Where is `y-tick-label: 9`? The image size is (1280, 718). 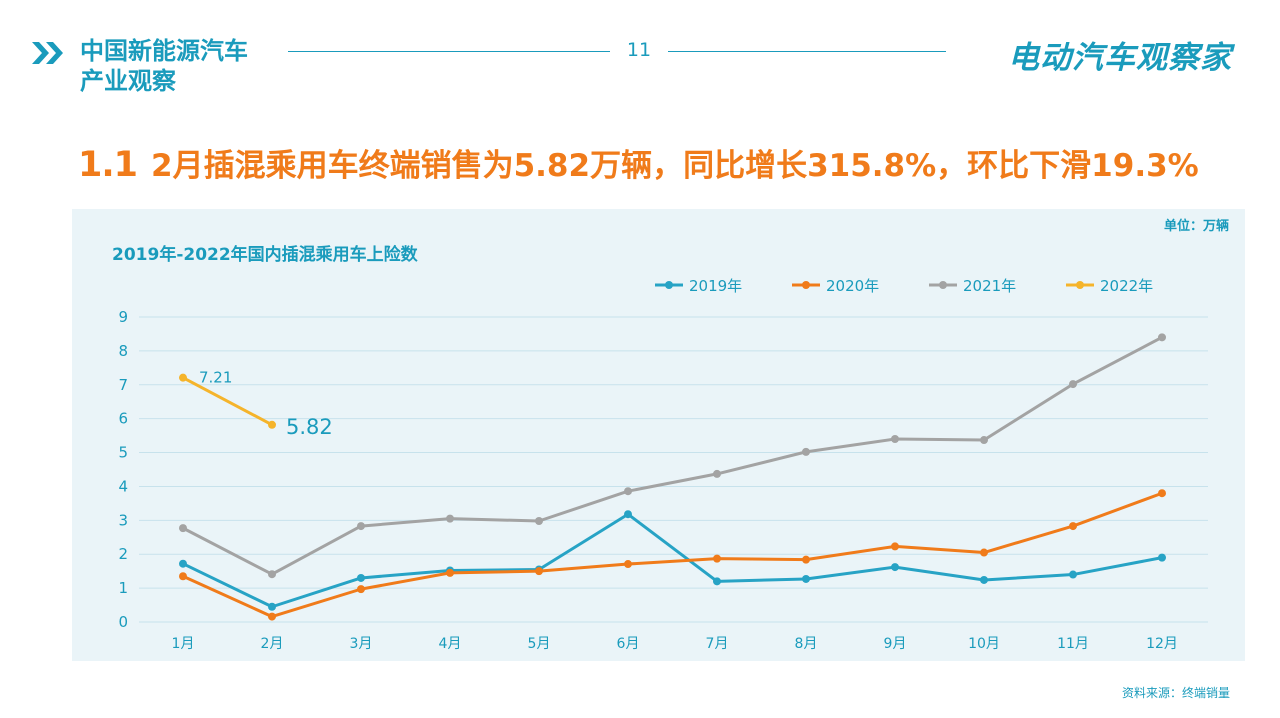
y-tick-label: 9 is located at coordinates (123, 317).